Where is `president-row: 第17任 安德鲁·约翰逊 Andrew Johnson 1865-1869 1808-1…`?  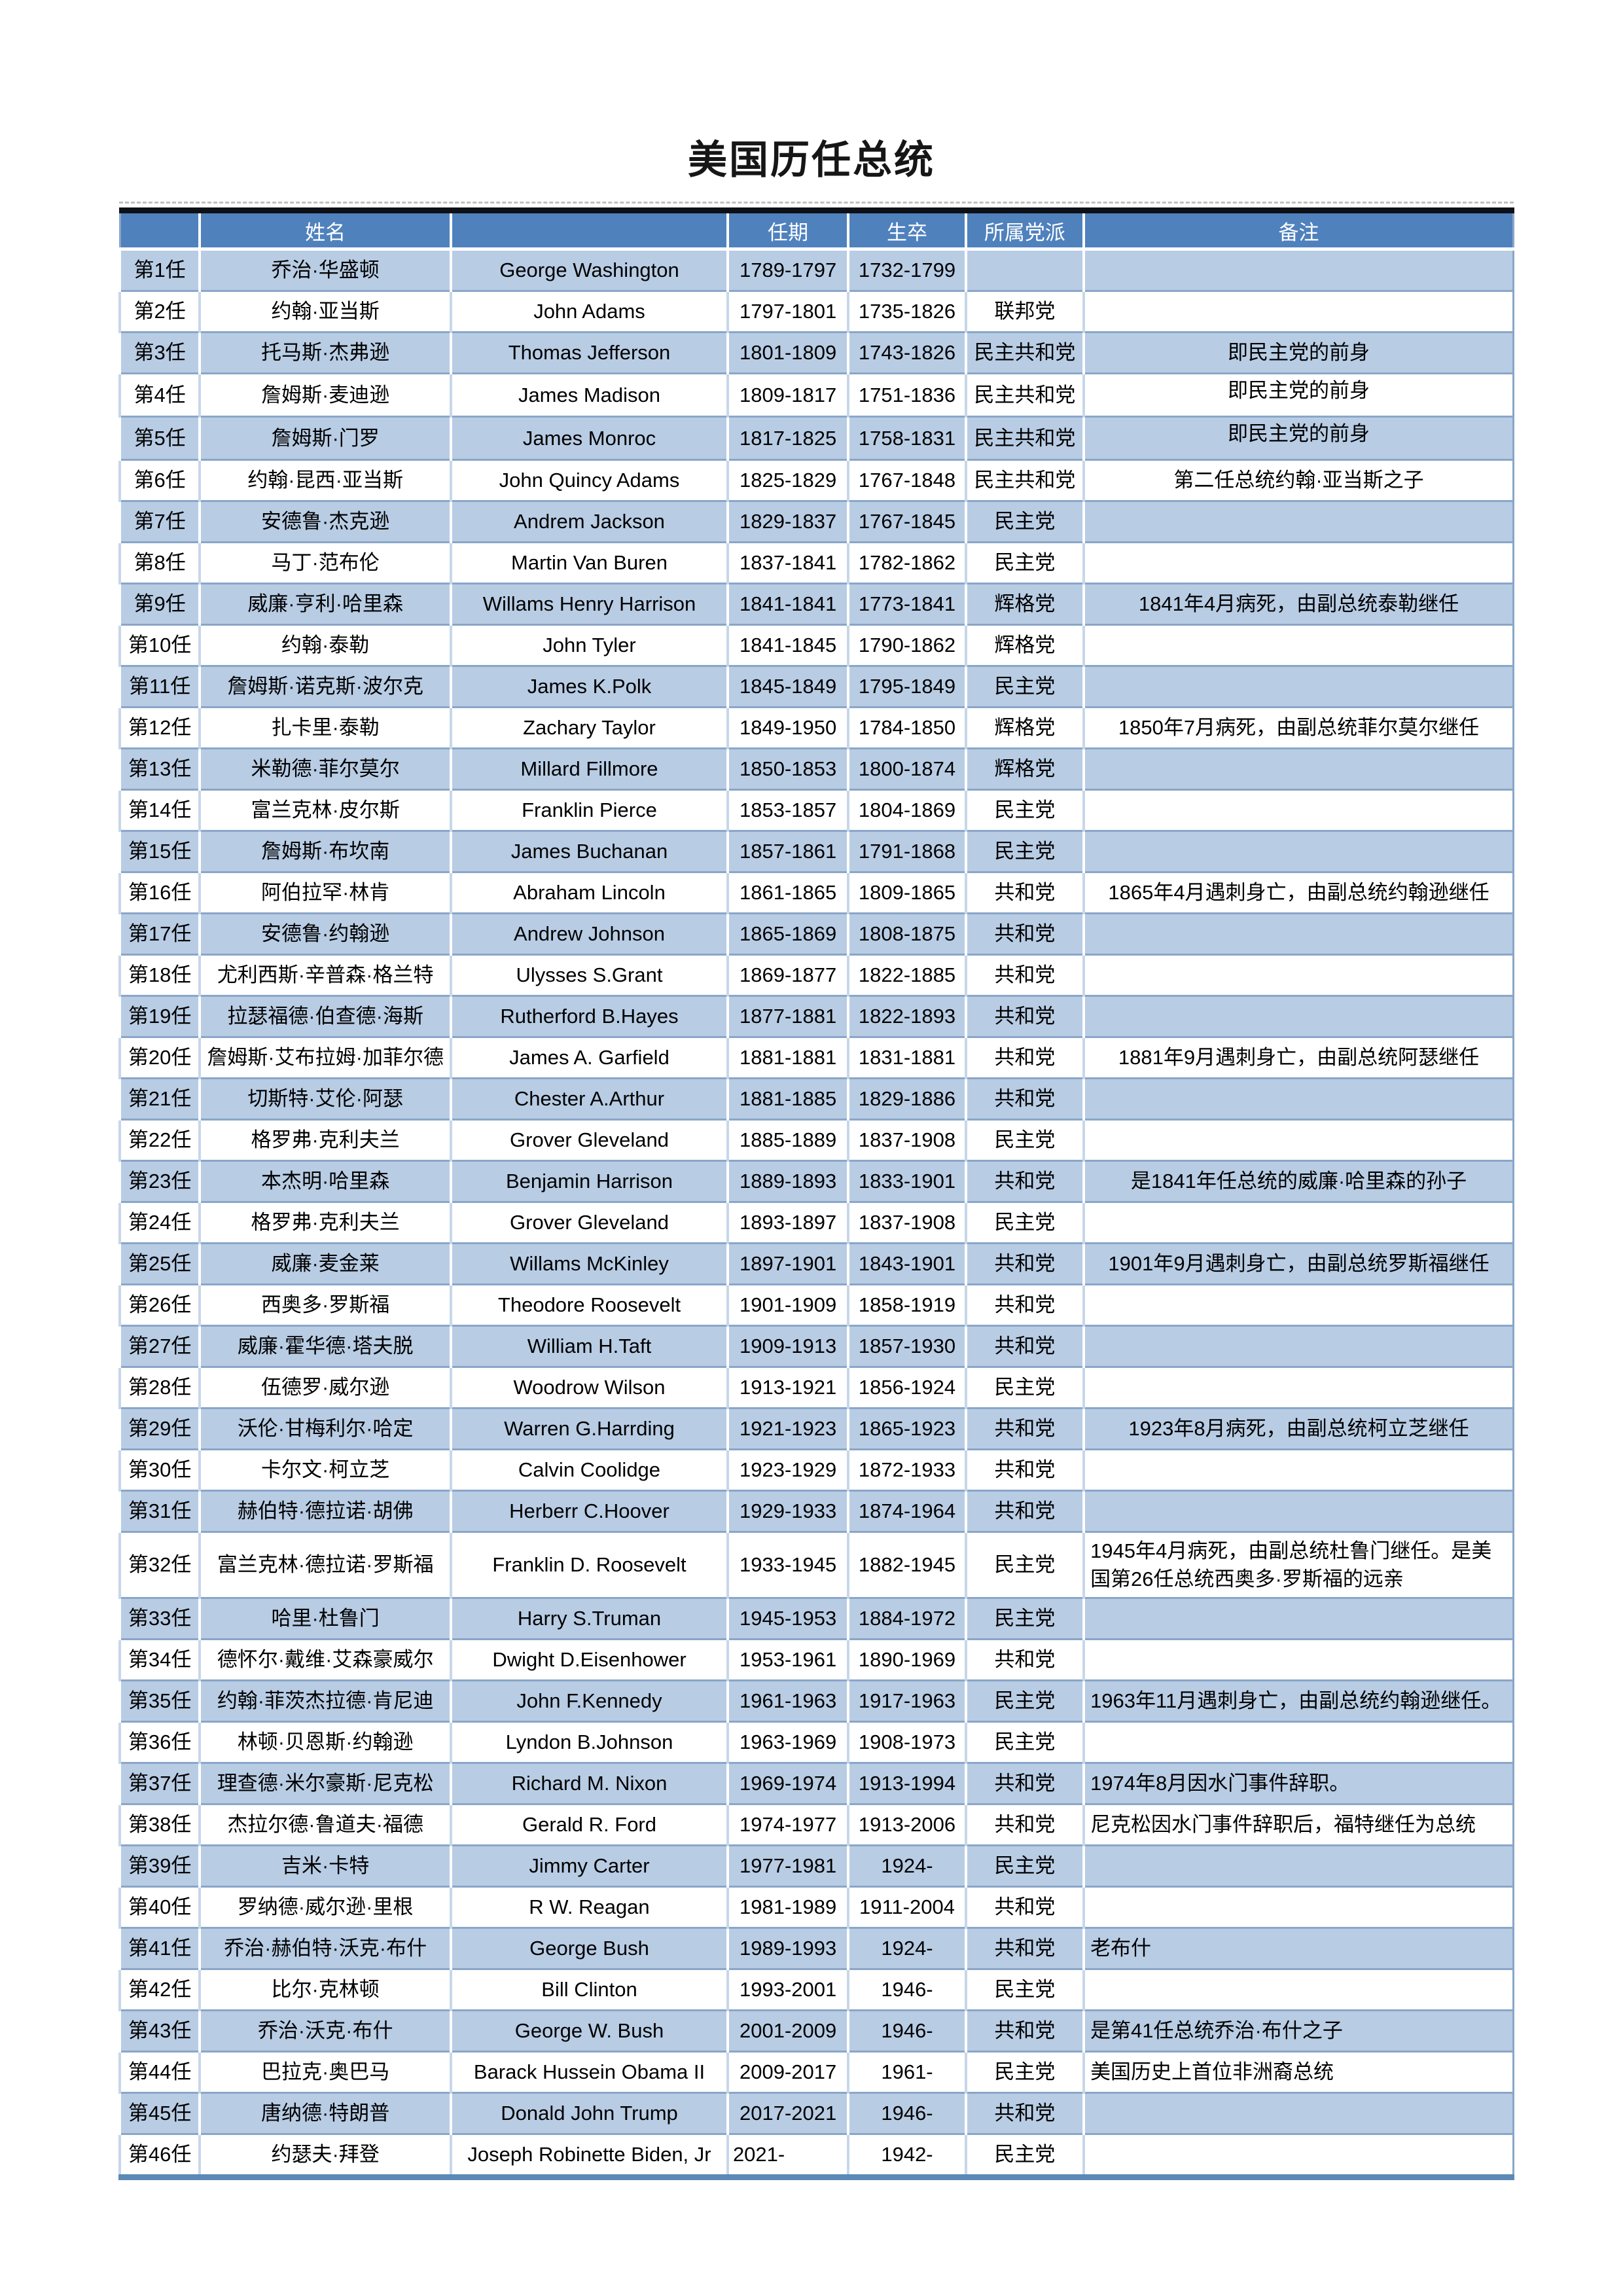 president-row: 第17任 安德鲁·约翰逊 Andrew Johnson 1865-1869 1808-1… is located at coordinates (816, 934).